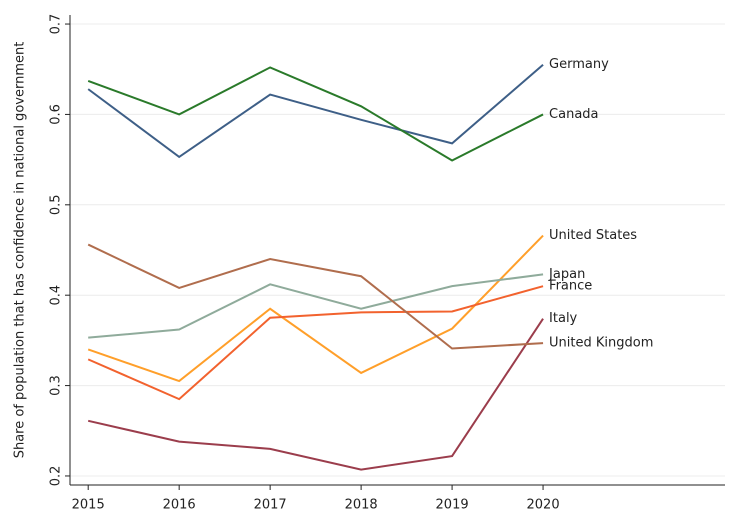 The height and width of the screenshot is (515, 732). I want to click on x-tick-label: 2020, so click(543, 505).